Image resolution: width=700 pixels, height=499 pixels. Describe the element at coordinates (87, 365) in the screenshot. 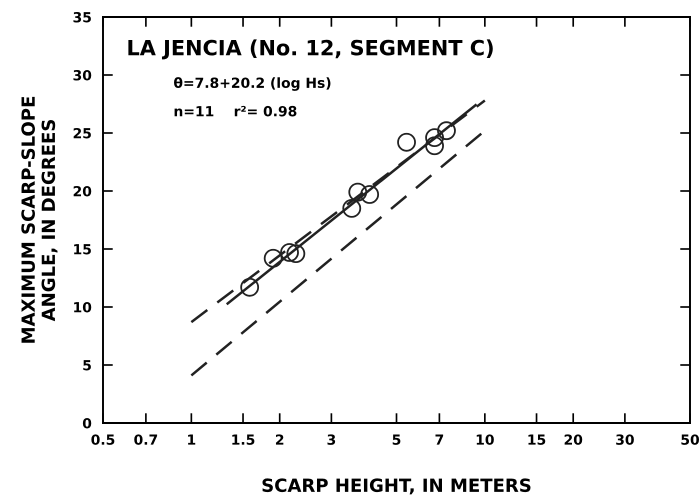

I see `y-tick-label: 5` at that location.